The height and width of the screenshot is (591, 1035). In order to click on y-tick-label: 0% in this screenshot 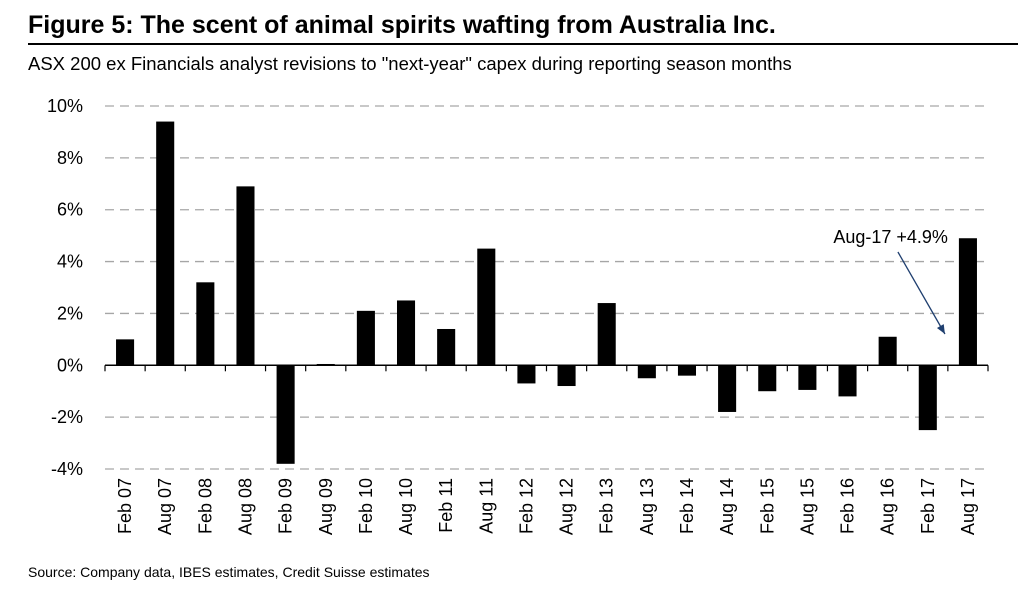, I will do `click(70, 365)`.